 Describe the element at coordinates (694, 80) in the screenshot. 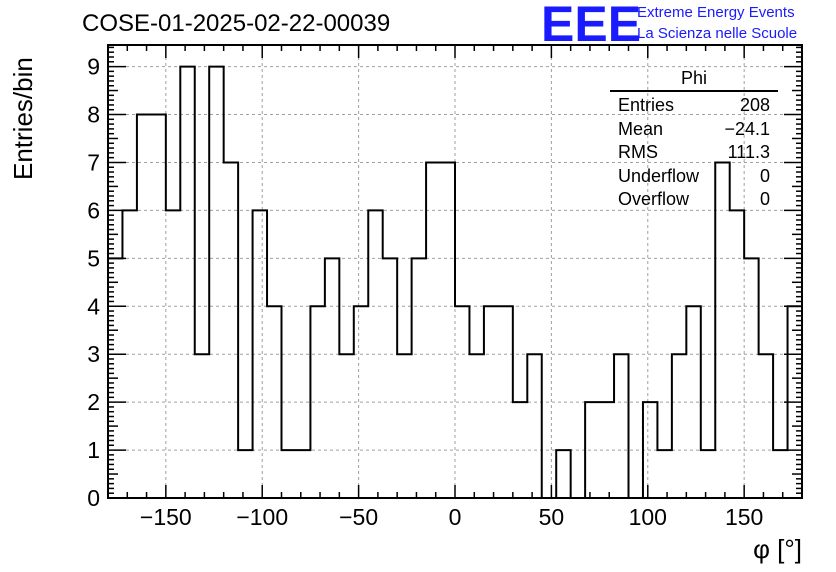

I see `stats-title: Phi` at that location.